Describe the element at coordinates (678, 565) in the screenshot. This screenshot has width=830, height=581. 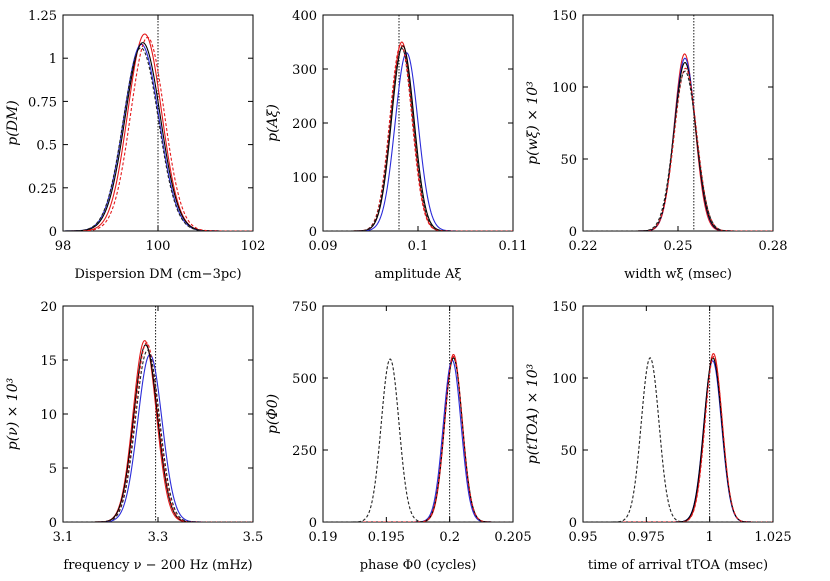
I see `x-axis-label: time of arrival tTOA (msec)` at that location.